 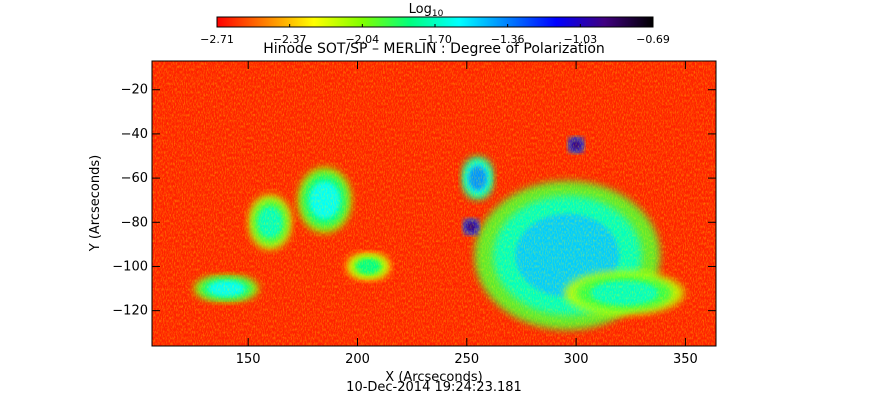 I want to click on y-tick-label: −120, so click(x=130, y=311).